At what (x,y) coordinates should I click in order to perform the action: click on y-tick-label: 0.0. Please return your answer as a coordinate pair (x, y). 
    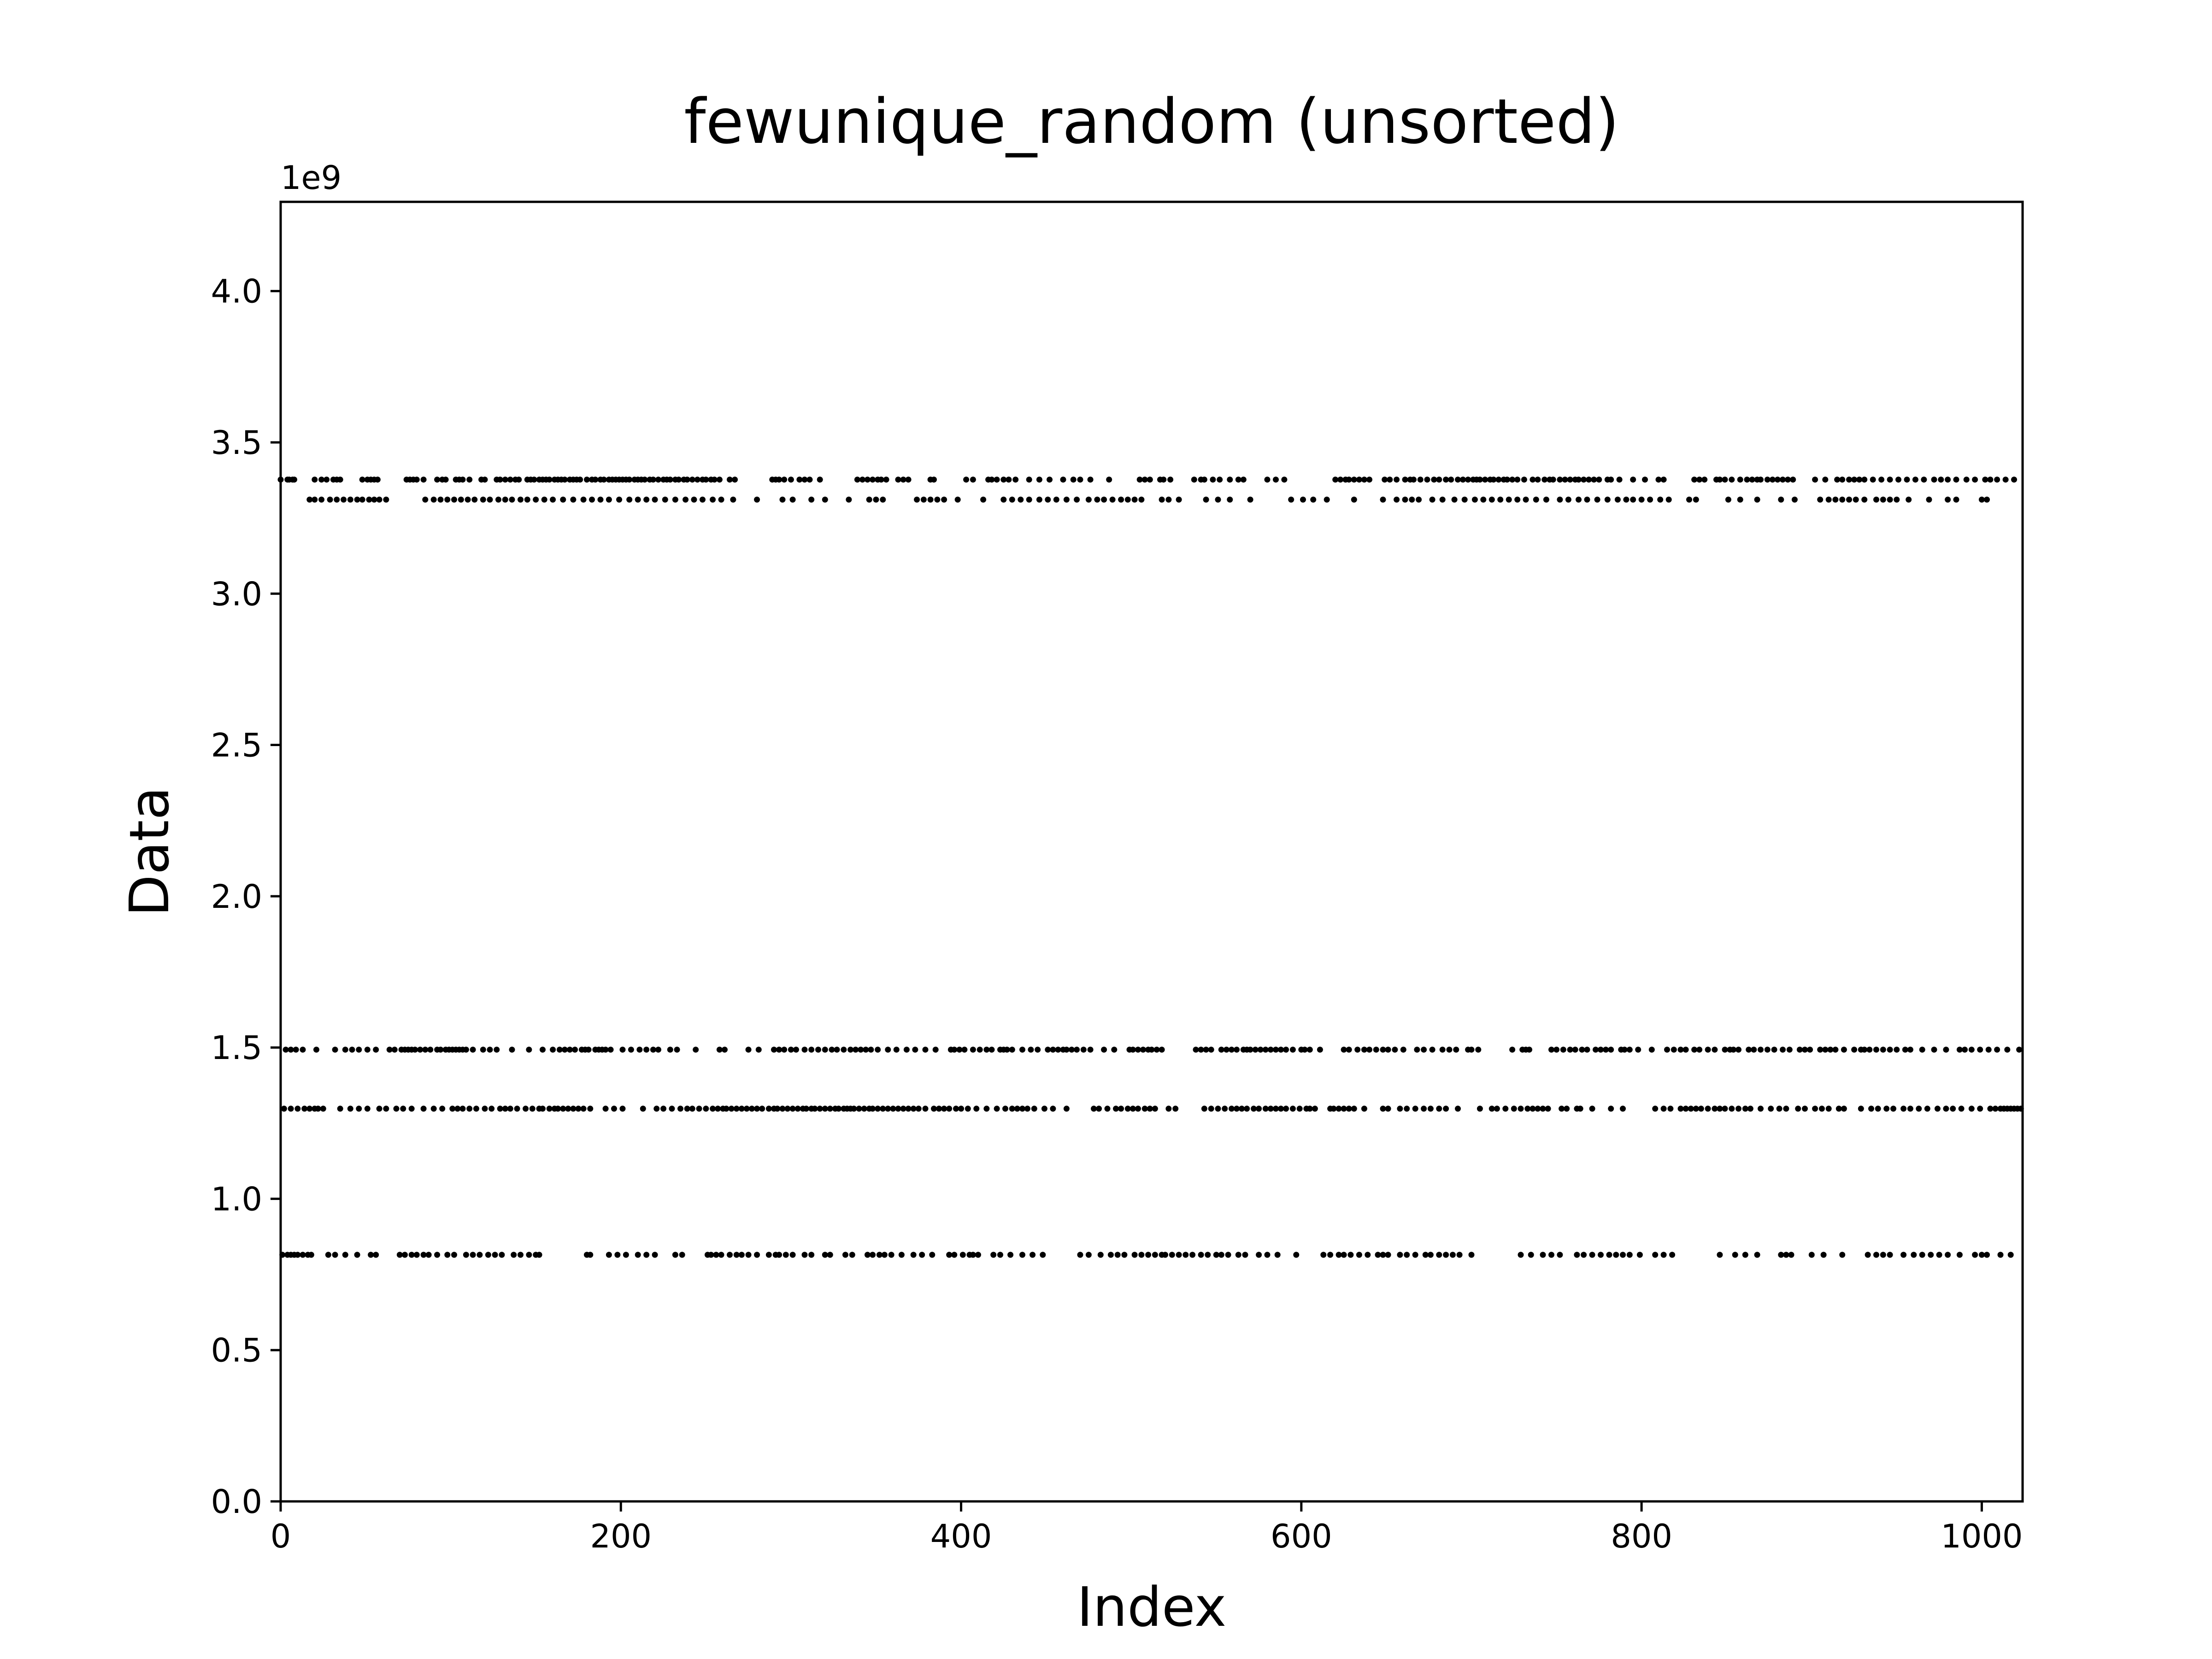
    Looking at the image, I should click on (236, 1502).